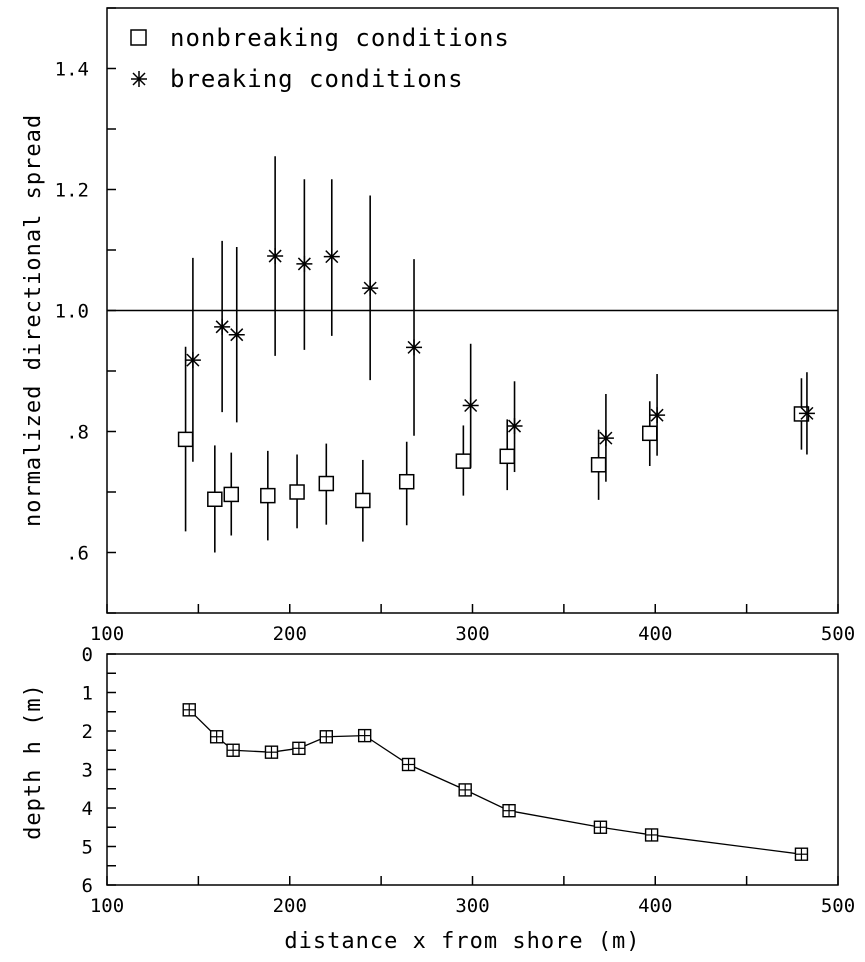 Image resolution: width=865 pixels, height=962 pixels. Describe the element at coordinates (138, 37) in the screenshot. I see `legend-square-icon` at that location.